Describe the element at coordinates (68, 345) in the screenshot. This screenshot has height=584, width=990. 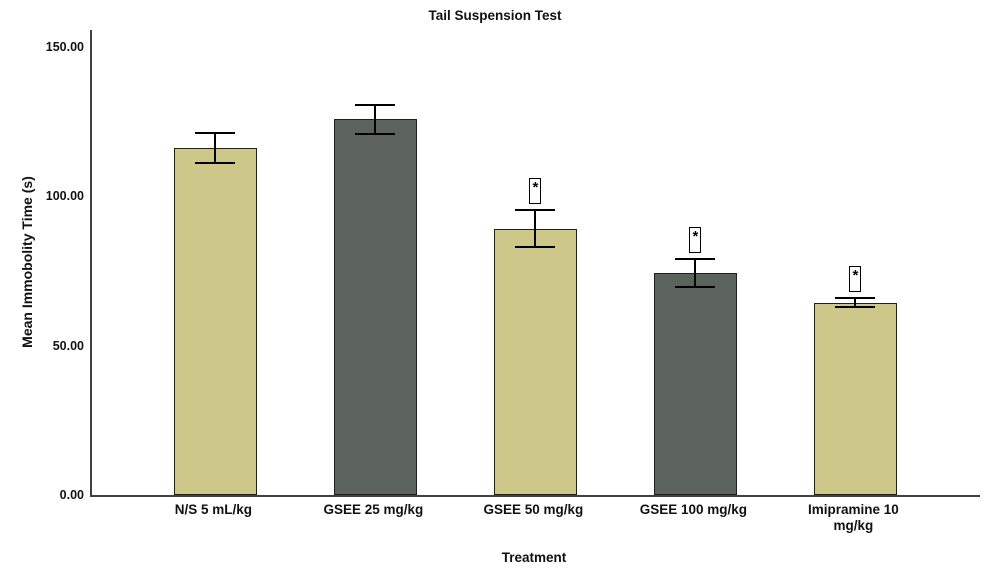
I see `y-tick-label: 50.00` at that location.